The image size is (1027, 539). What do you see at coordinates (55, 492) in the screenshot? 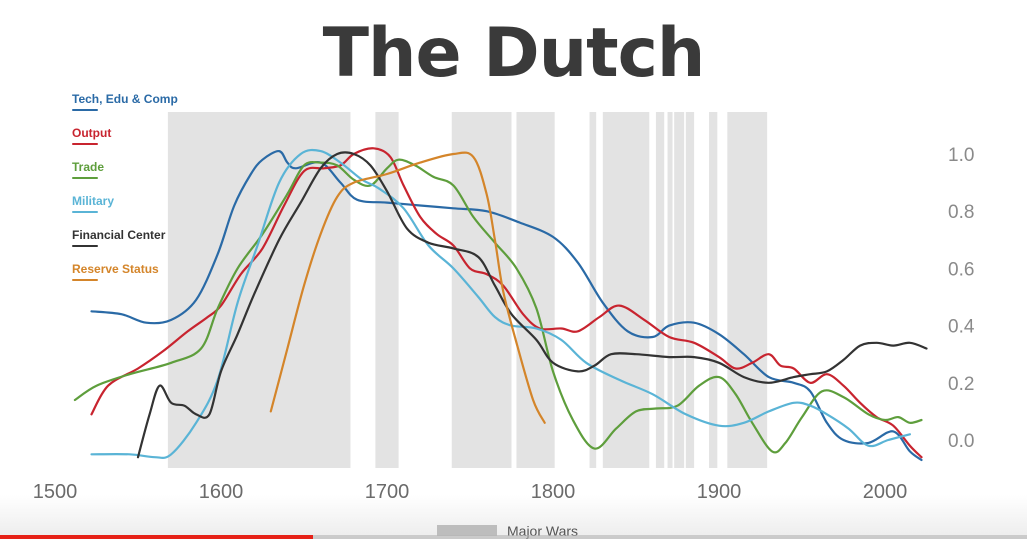
I see `x-tick-label: 1500` at bounding box center [55, 492].